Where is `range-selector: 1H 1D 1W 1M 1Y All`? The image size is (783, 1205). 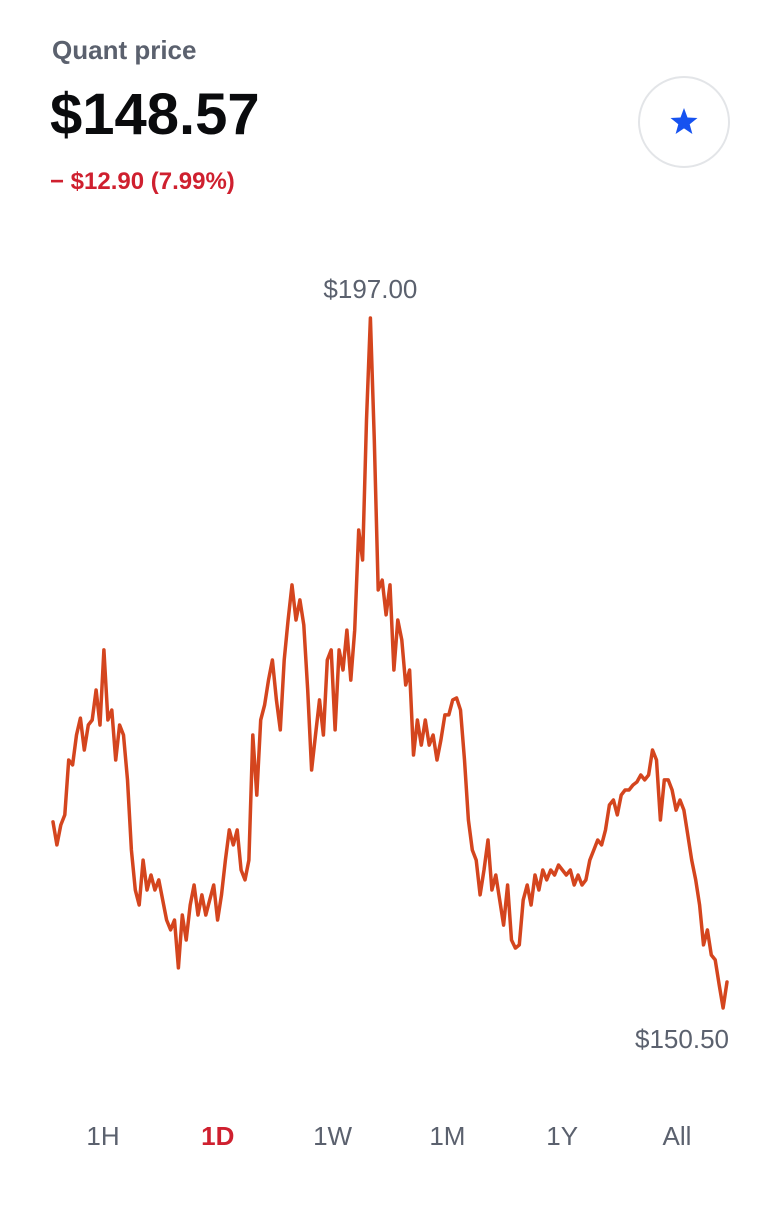
range-selector: 1H 1D 1W 1M 1Y All is located at coordinates (388, 1136).